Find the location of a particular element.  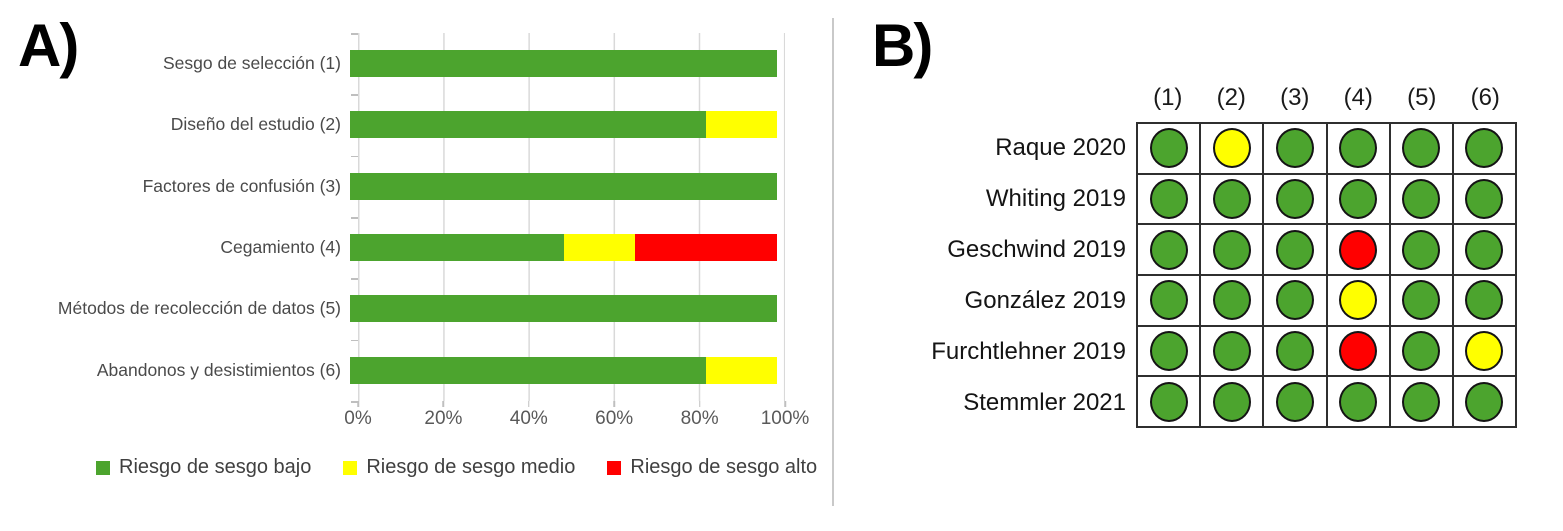

study-label: González 2019 is located at coordinates (1045, 300).